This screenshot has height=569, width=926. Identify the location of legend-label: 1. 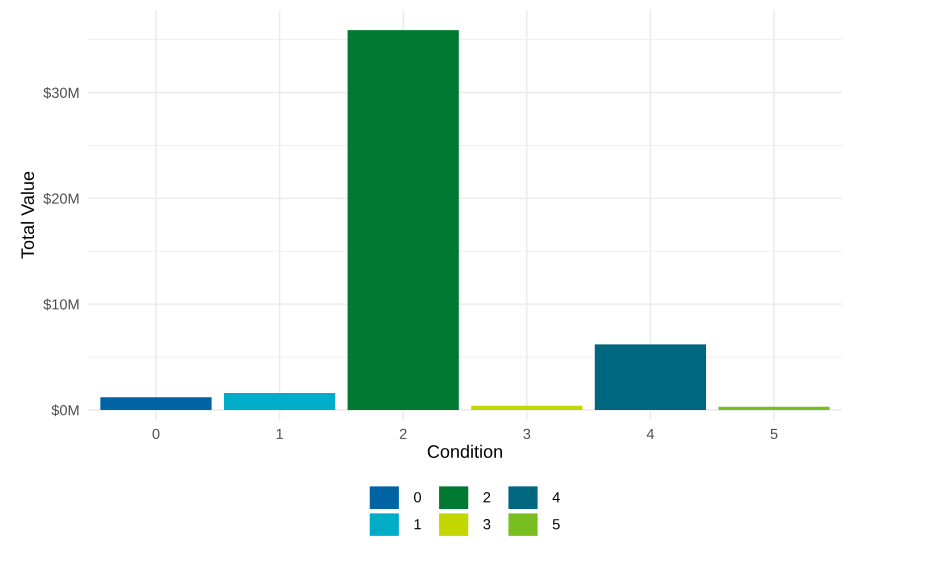
(417, 524).